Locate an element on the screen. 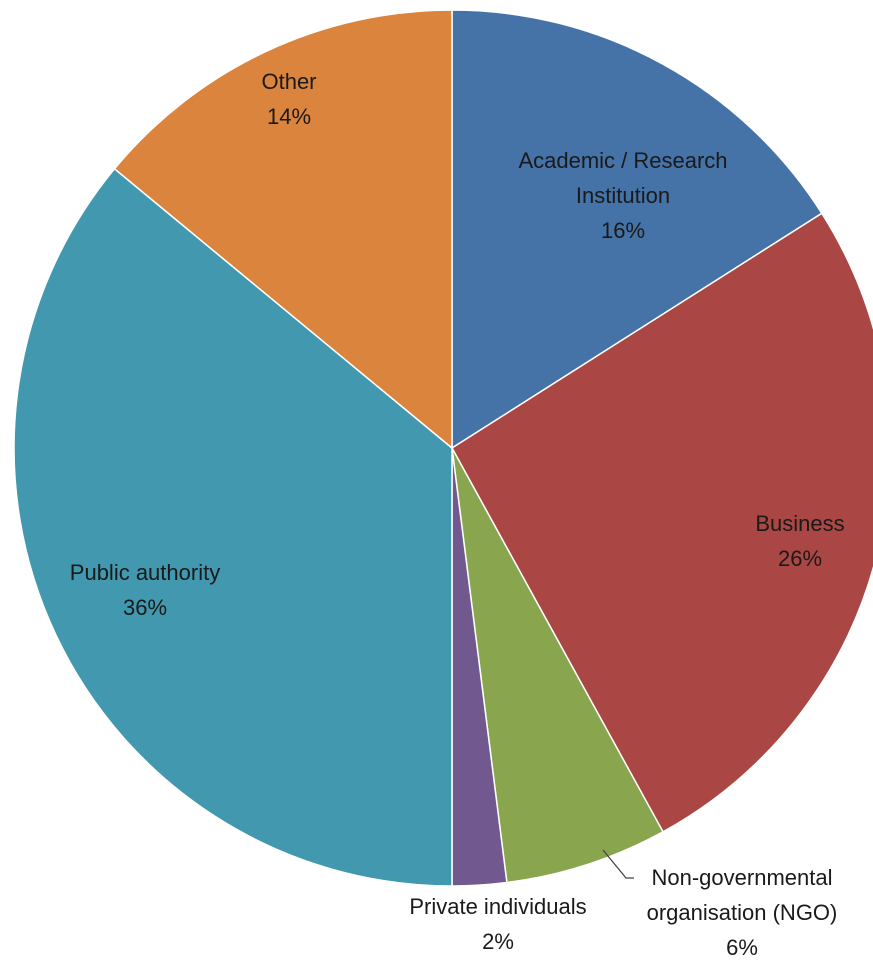 The image size is (873, 962). slice-label-4: Public authority 36% is located at coordinates (145, 590).